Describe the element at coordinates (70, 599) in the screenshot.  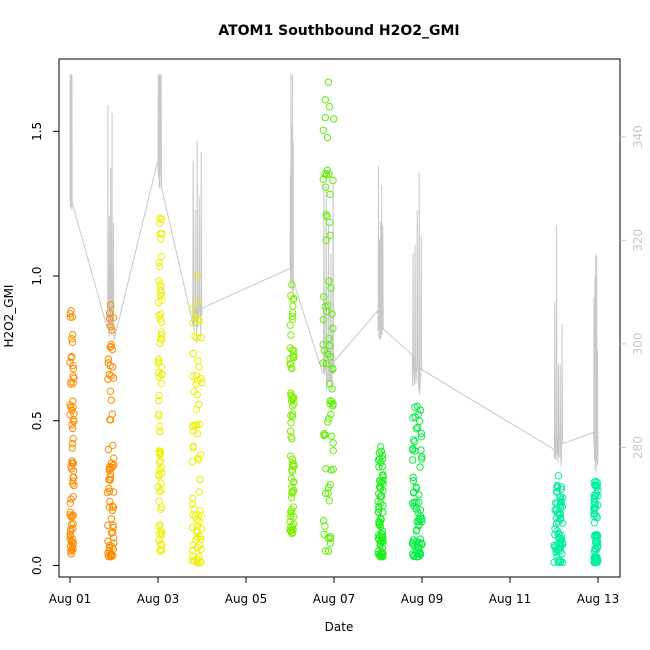
I see `x-tick-label: Aug 01` at that location.